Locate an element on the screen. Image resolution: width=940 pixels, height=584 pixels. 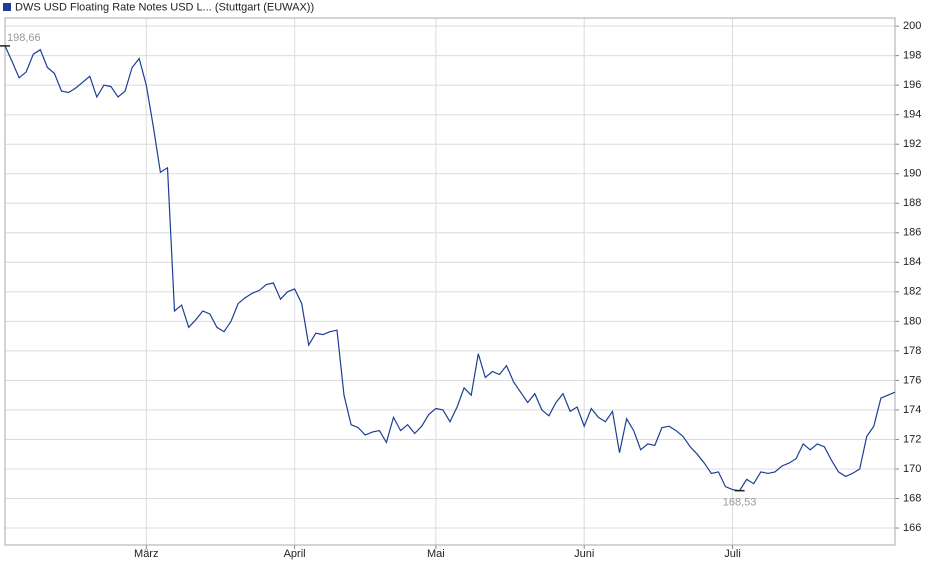
y-tick-label: 194 is located at coordinates (912, 115).